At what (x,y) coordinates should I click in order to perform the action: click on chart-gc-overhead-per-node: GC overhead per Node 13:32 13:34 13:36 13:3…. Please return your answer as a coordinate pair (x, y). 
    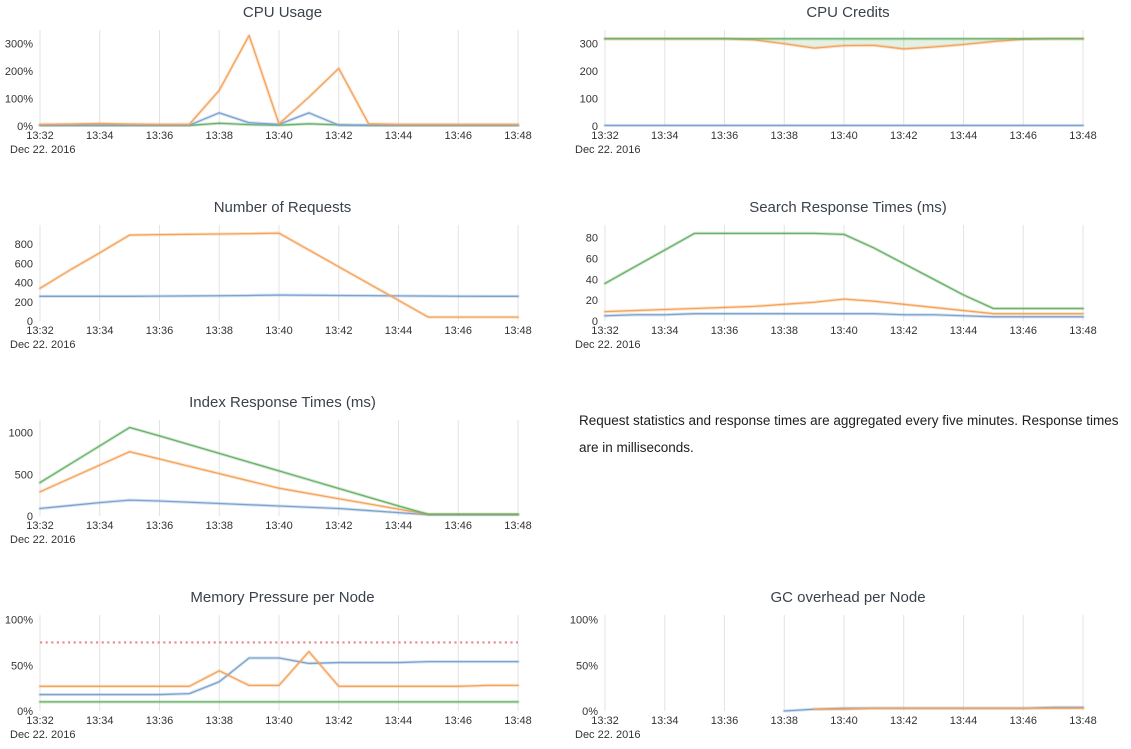
    Looking at the image, I should click on (848, 663).